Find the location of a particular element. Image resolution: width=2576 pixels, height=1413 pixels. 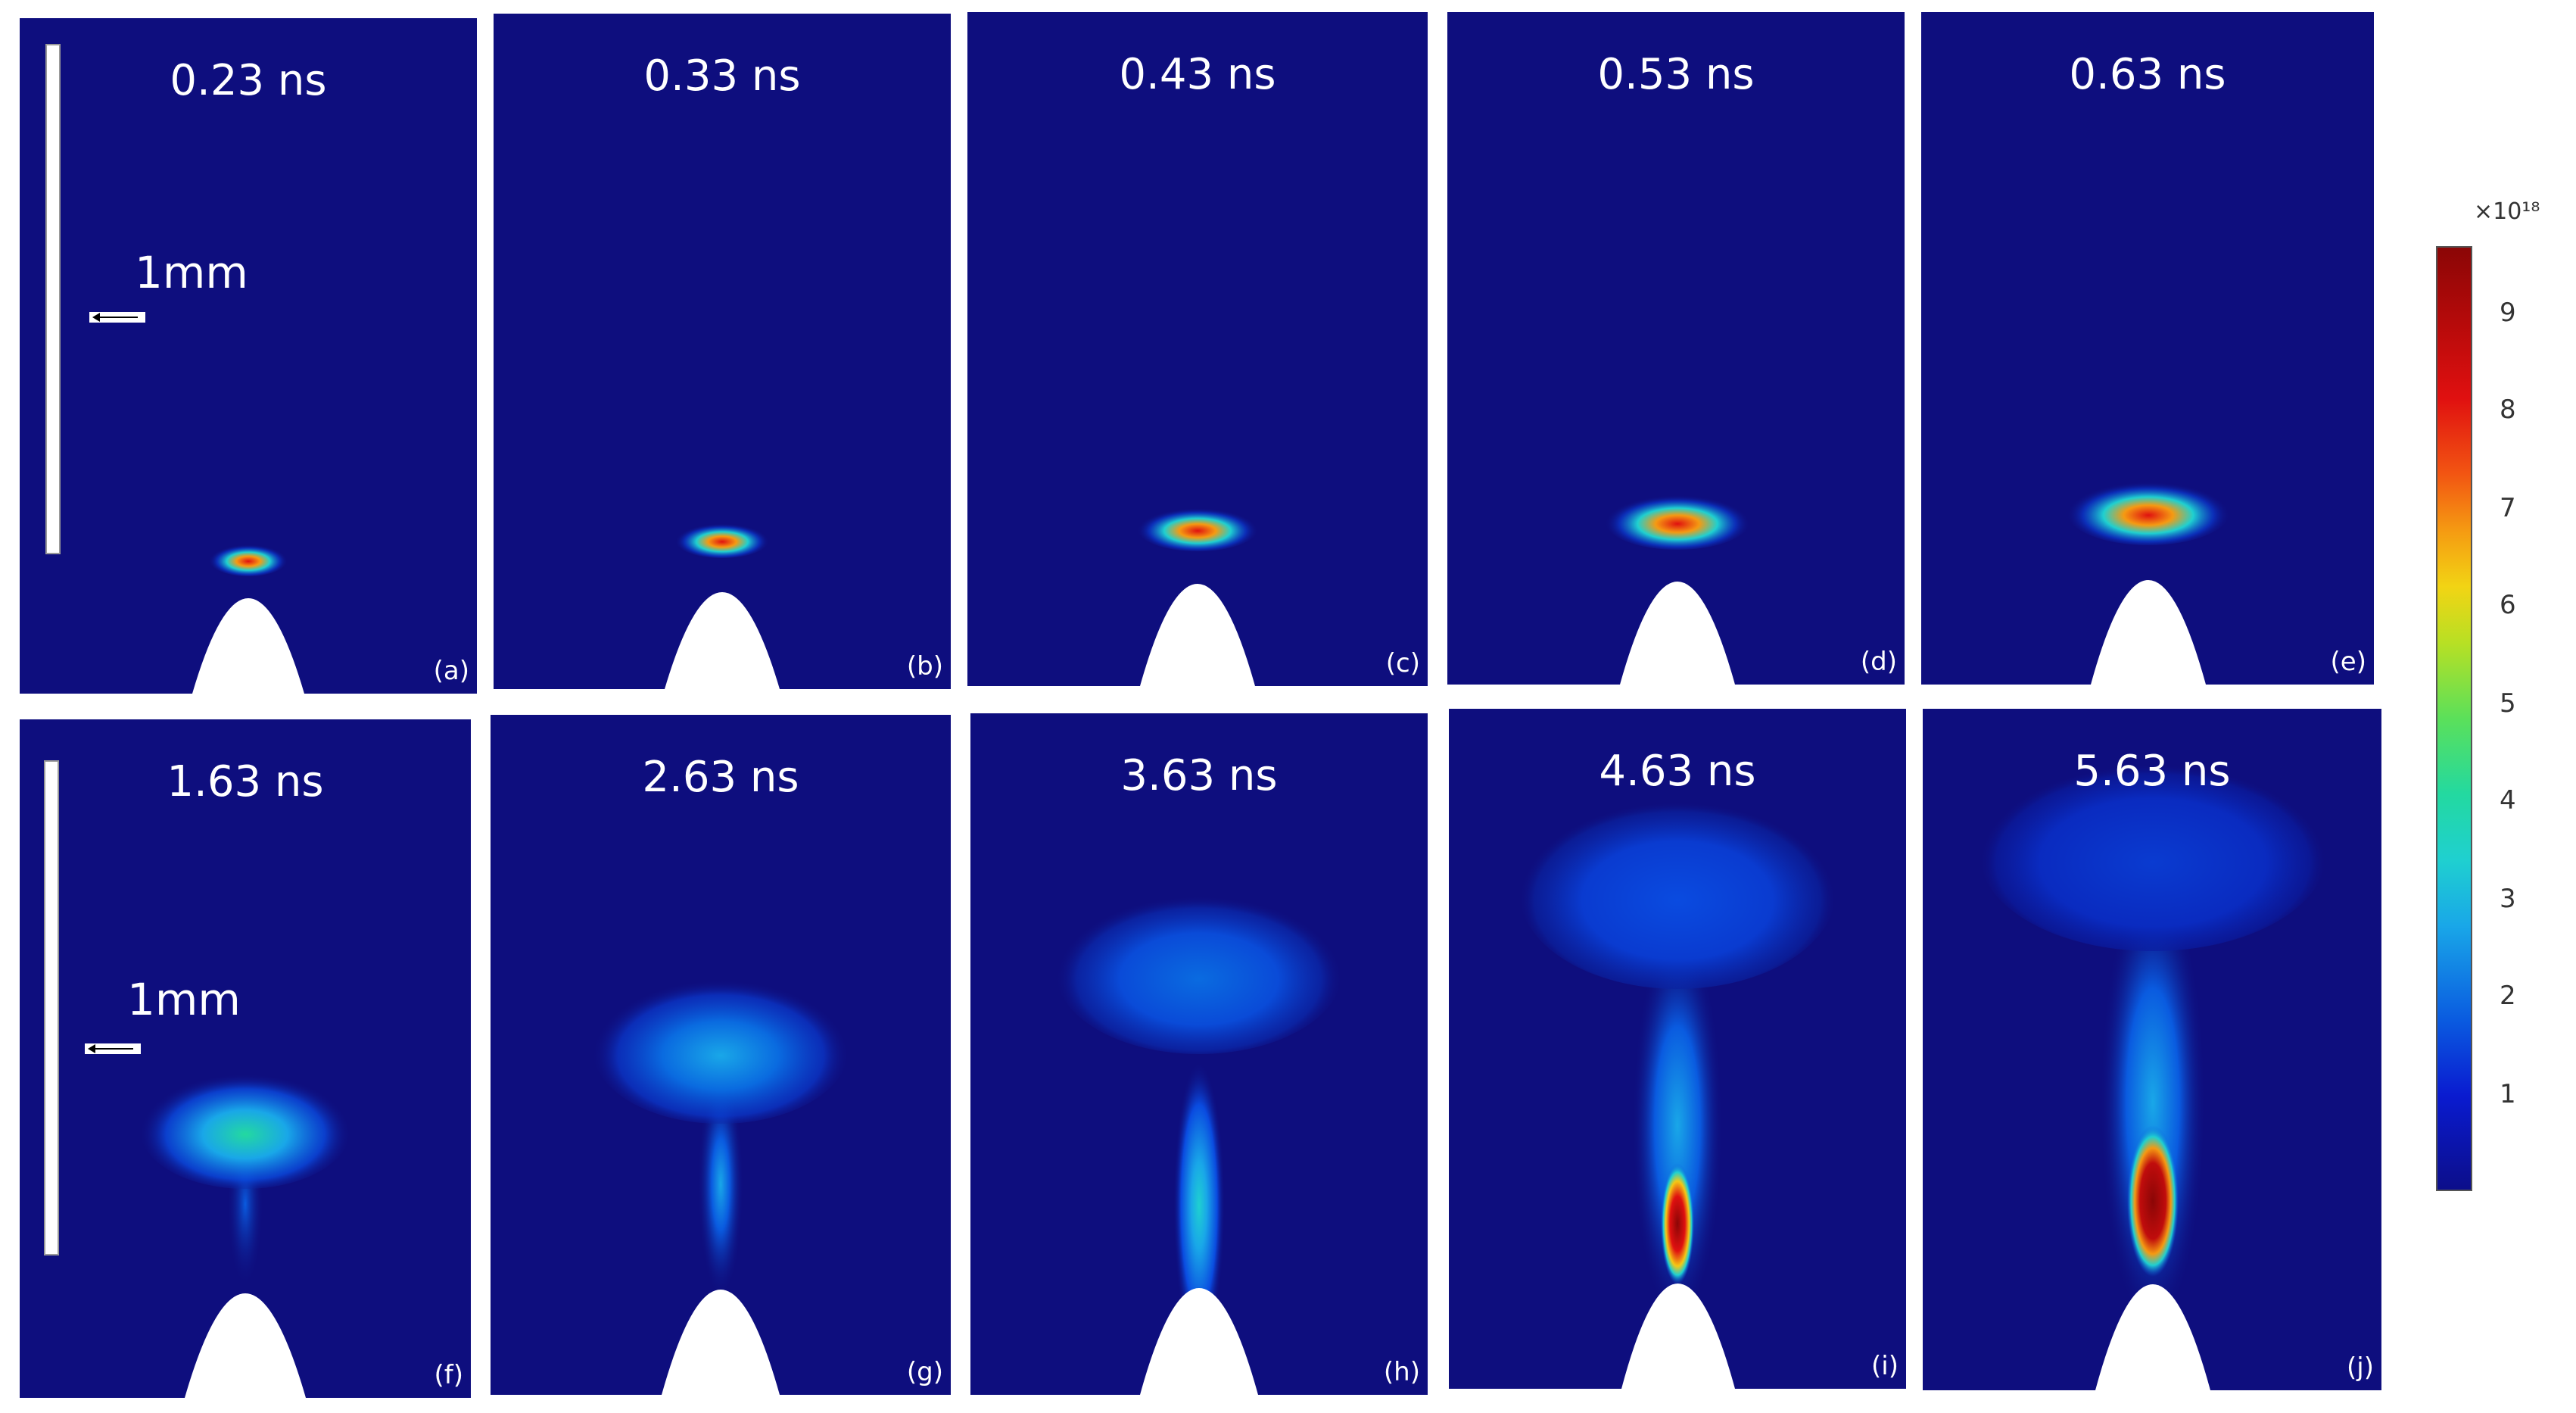

plasma-plot-f is located at coordinates (245, 1233).